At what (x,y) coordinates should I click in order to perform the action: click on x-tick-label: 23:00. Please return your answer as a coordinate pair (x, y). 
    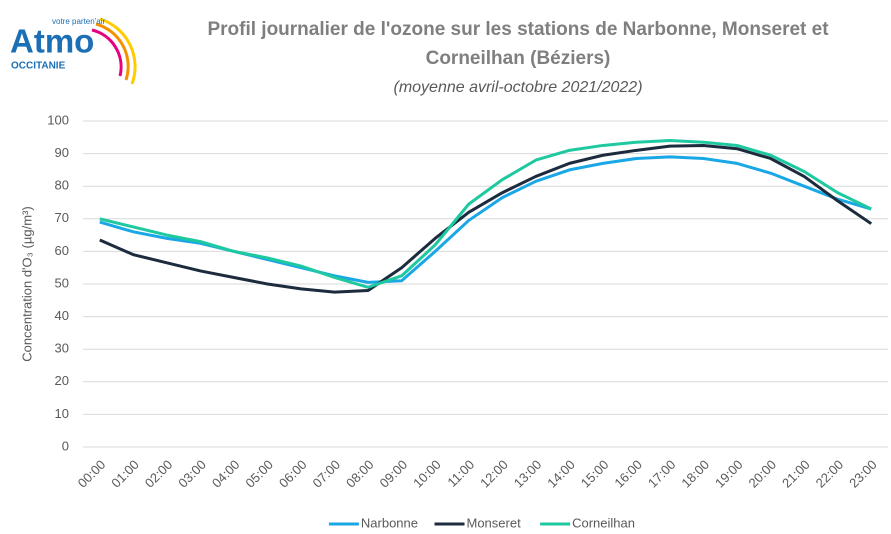
    Looking at the image, I should click on (863, 474).